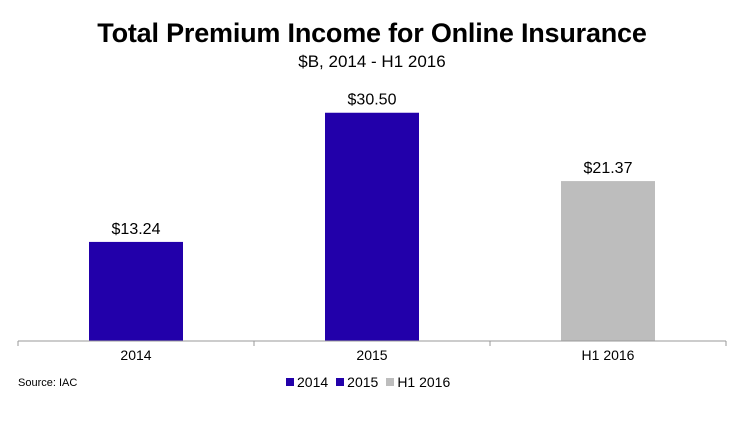 This screenshot has width=744, height=422. Describe the element at coordinates (372, 226) in the screenshot. I see `bar-2015` at that location.